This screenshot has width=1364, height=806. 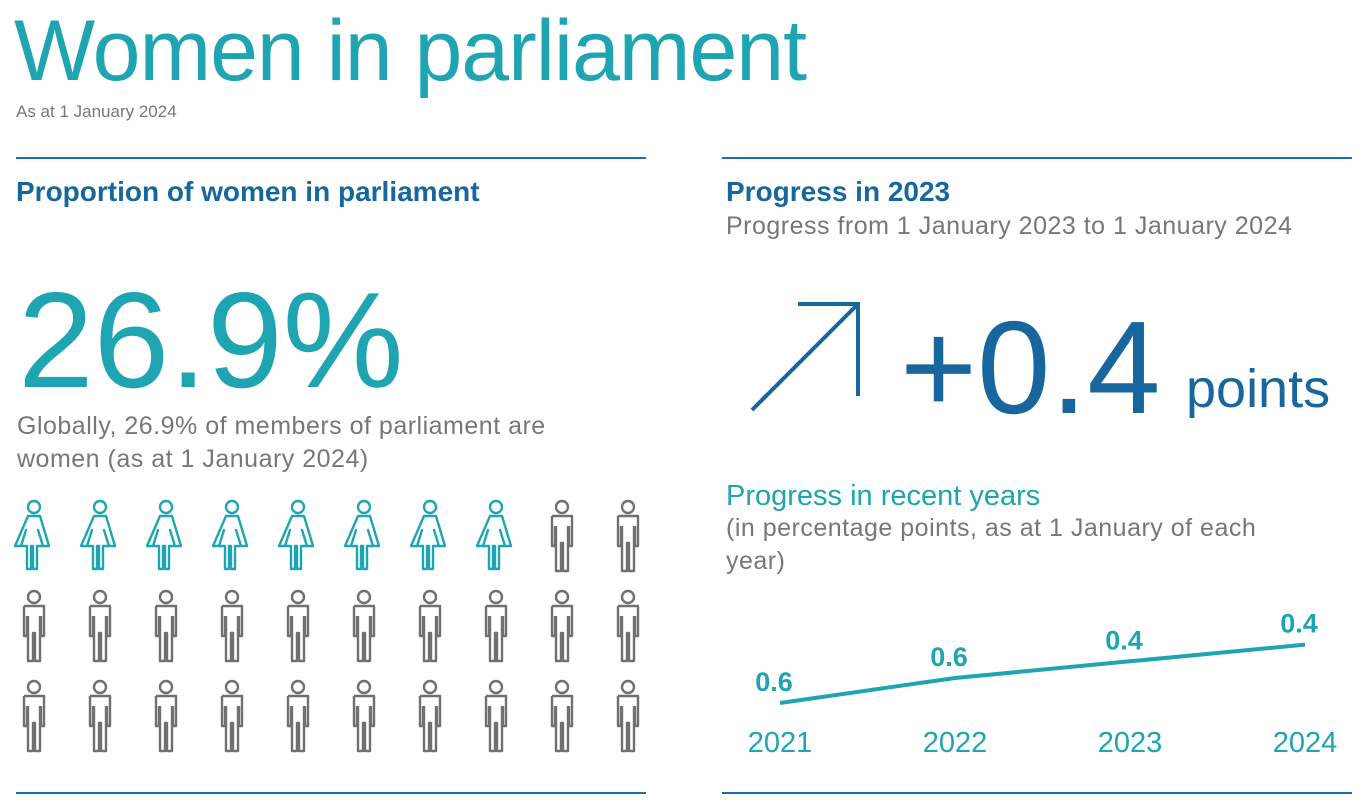 I want to click on section-heading: Proportion of women in parliament, so click(x=248, y=191).